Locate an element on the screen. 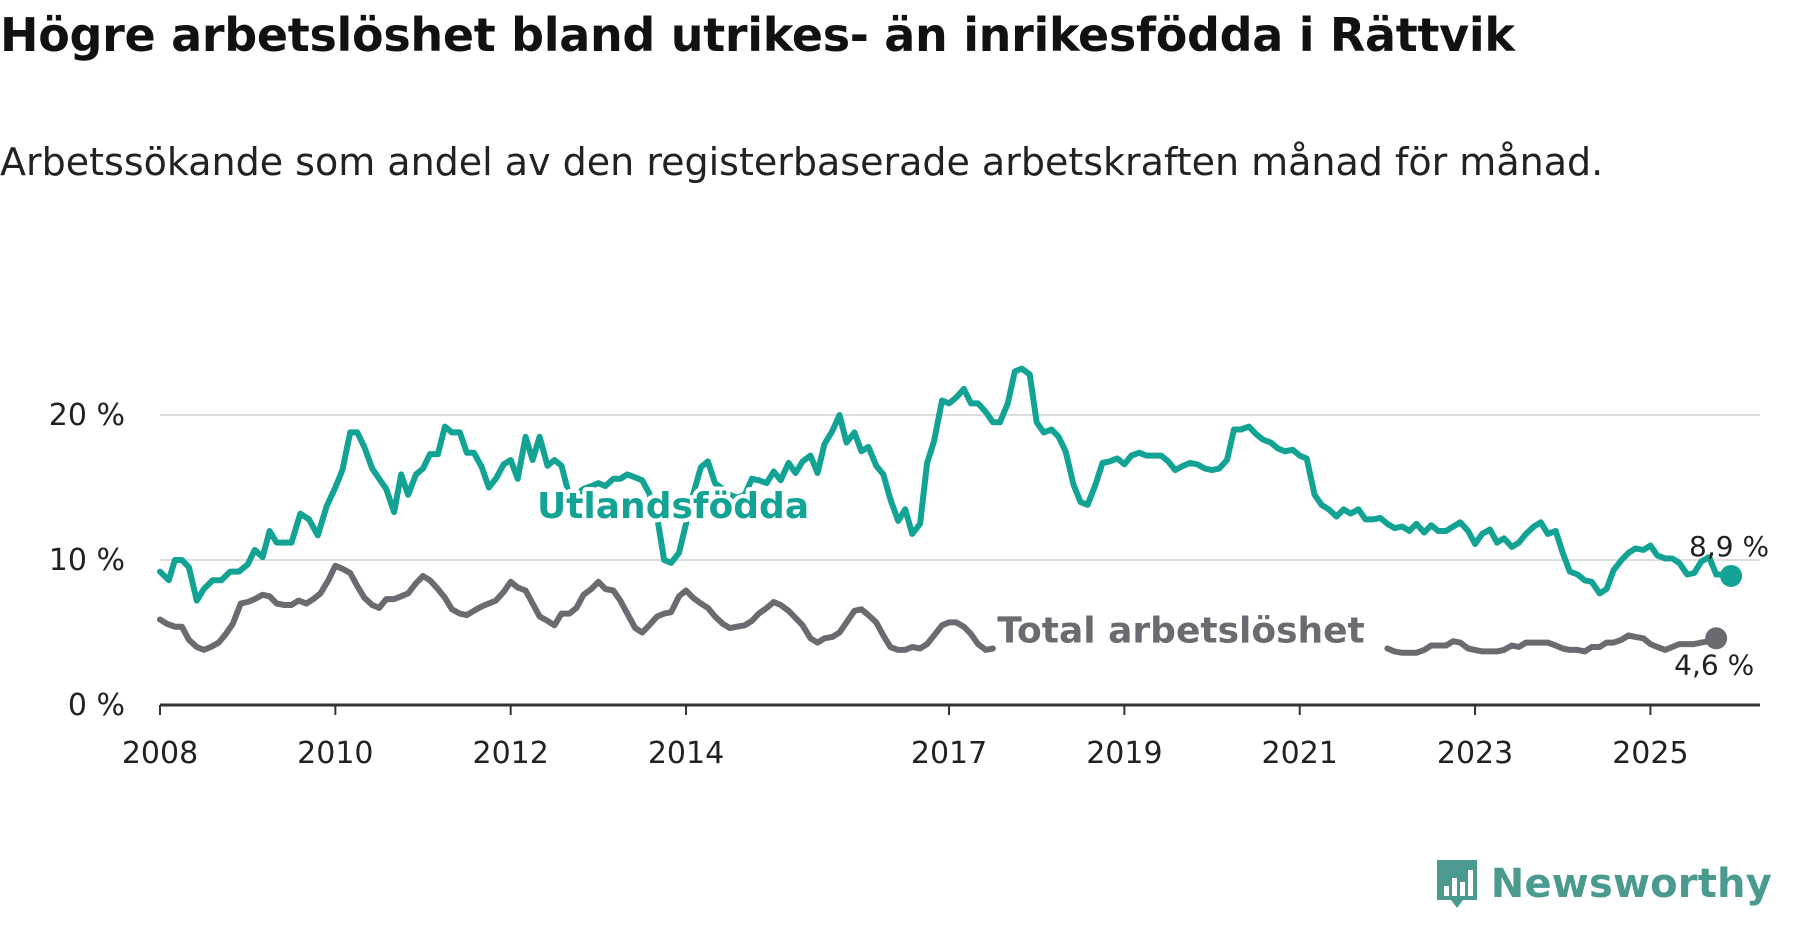  x-tick-label: 2025 is located at coordinates (1650, 753).